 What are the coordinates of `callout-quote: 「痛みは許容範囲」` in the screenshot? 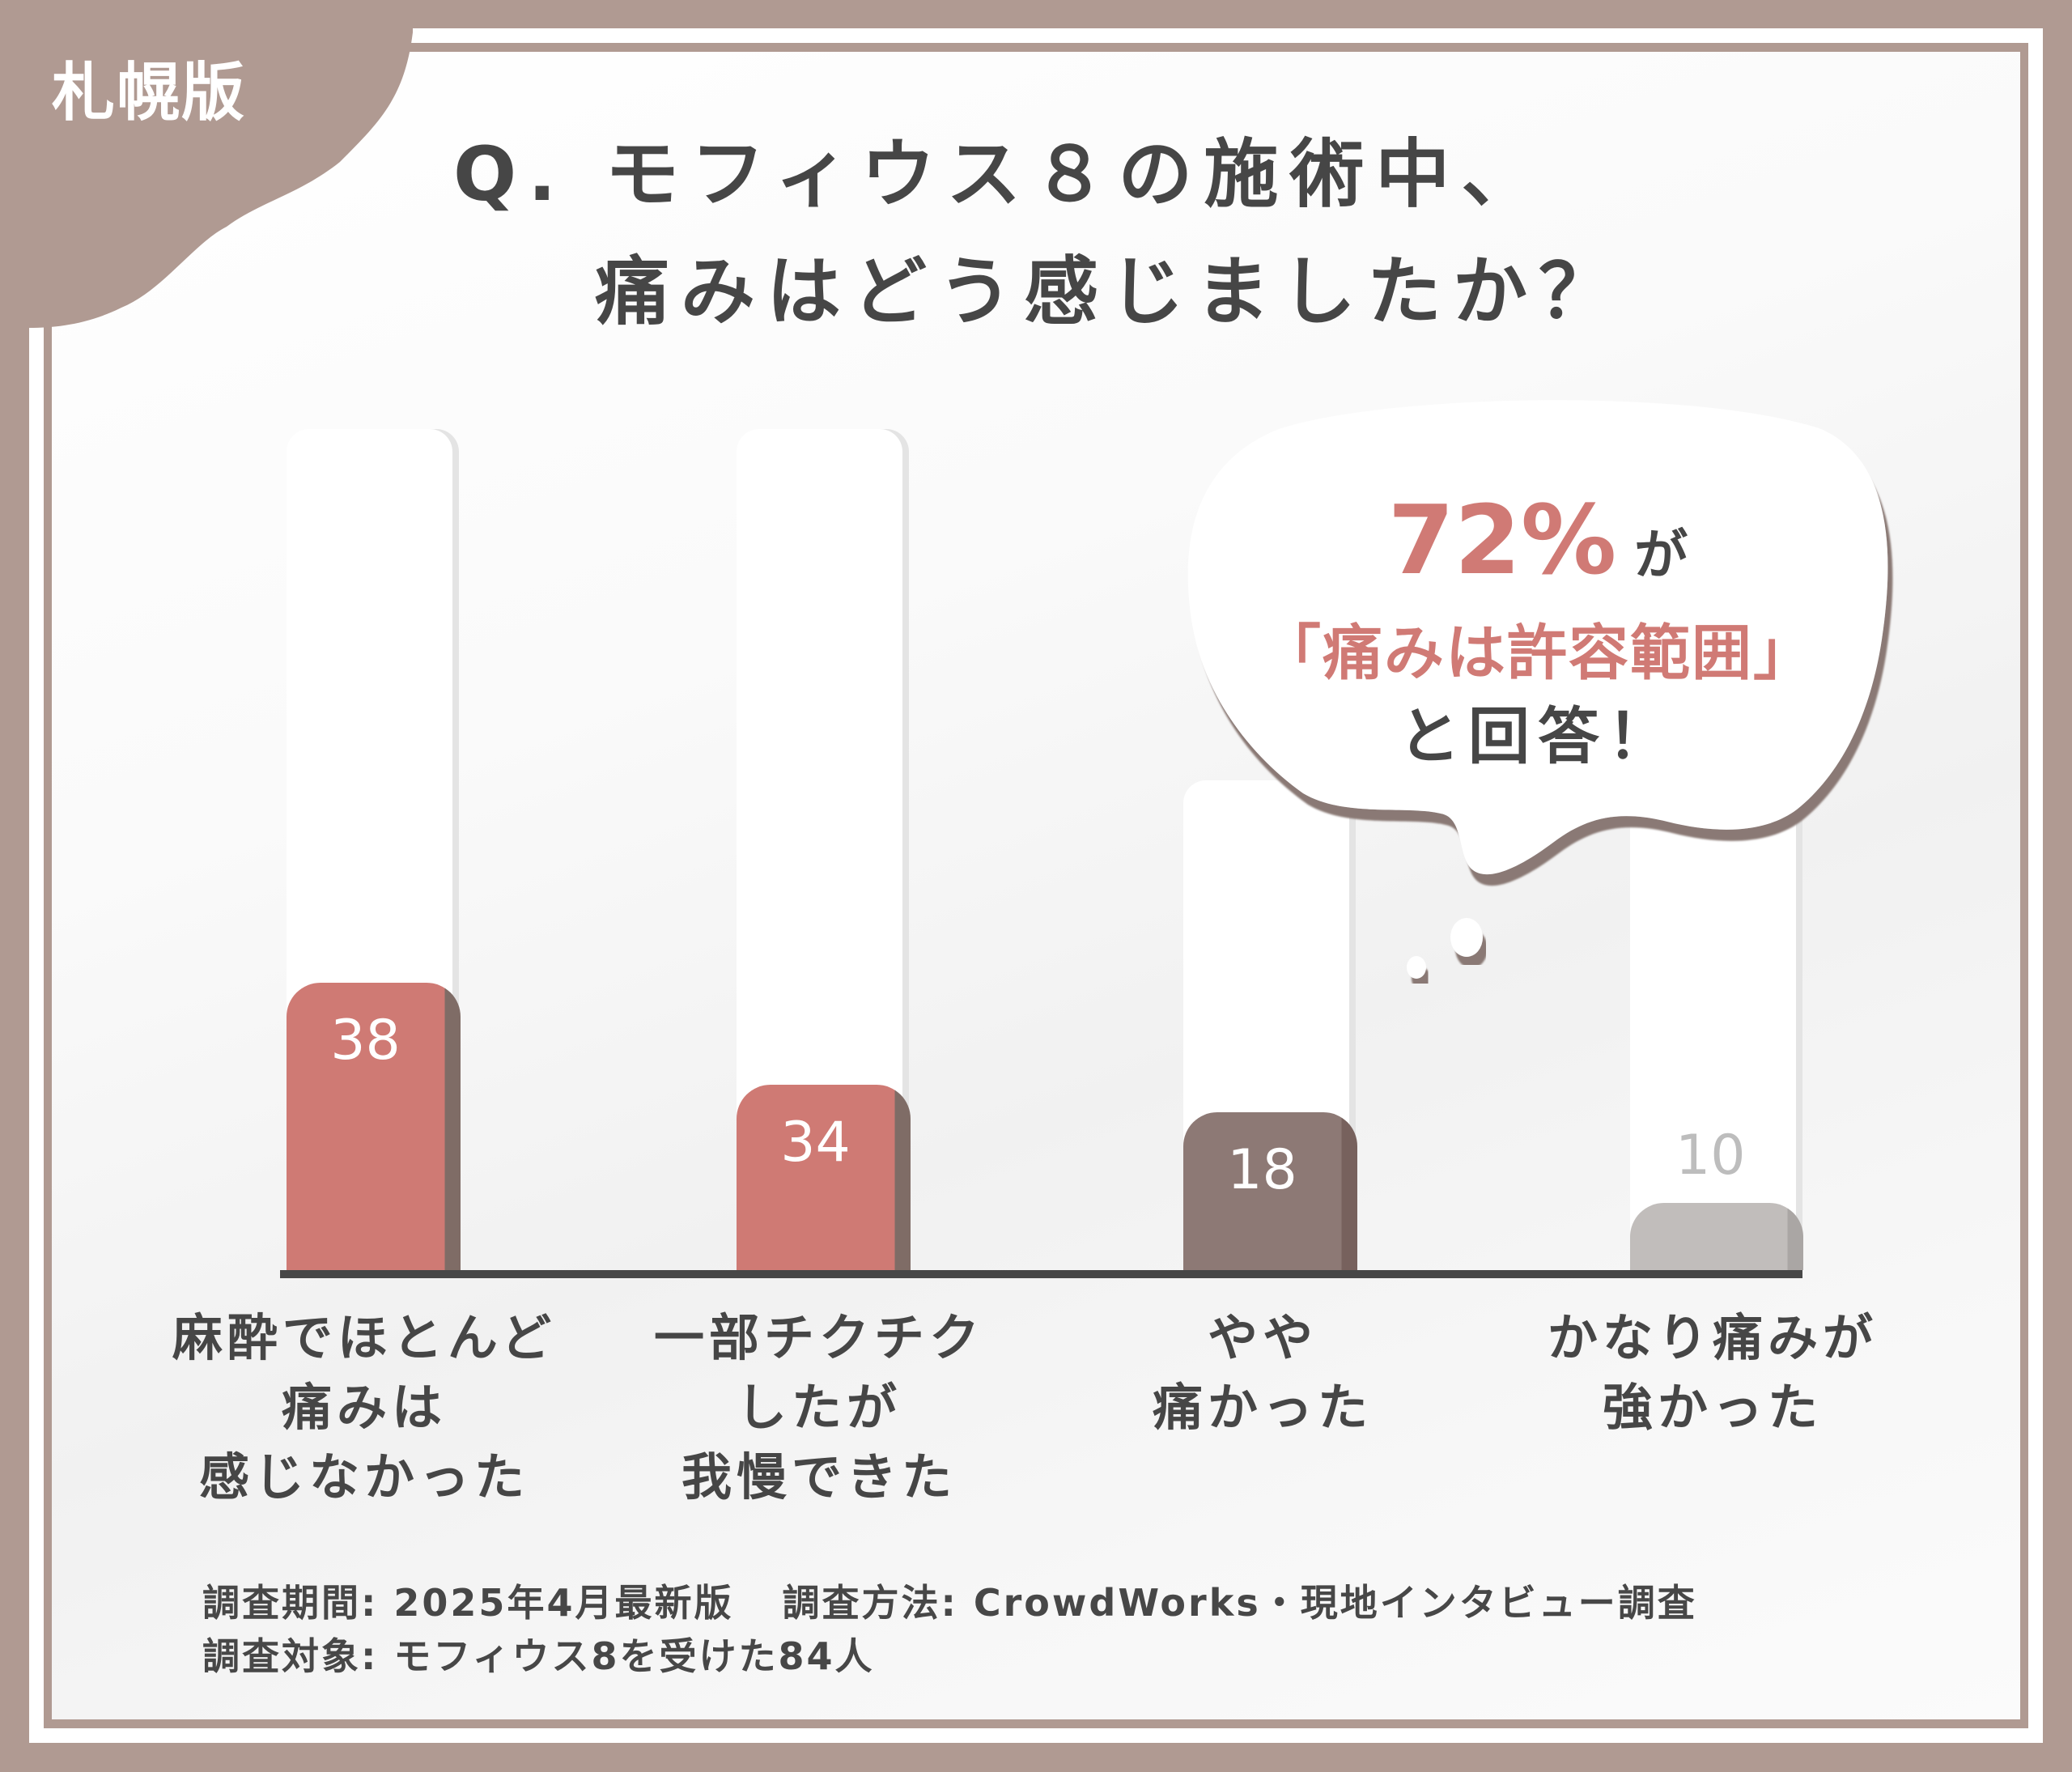 It's located at (1538, 653).